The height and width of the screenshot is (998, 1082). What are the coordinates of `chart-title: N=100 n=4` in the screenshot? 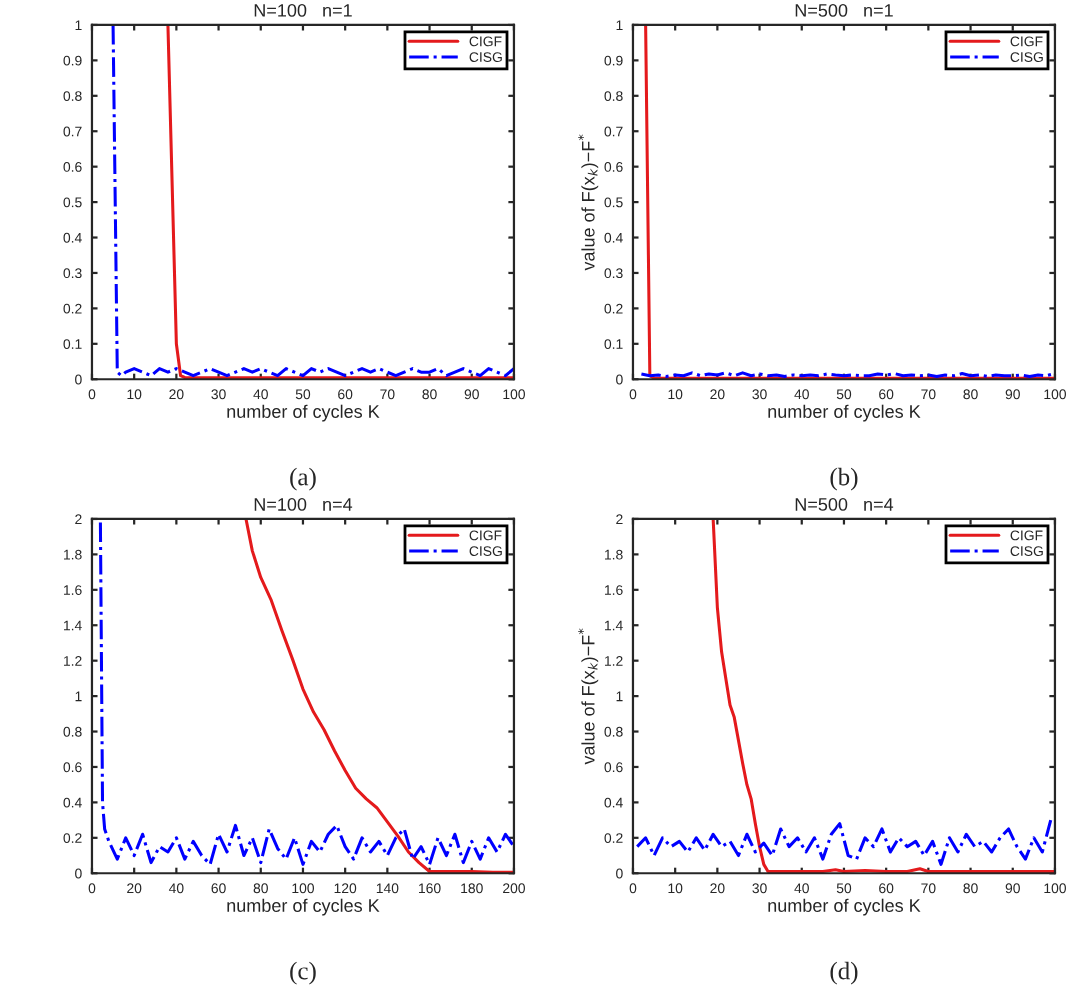 It's located at (303, 504).